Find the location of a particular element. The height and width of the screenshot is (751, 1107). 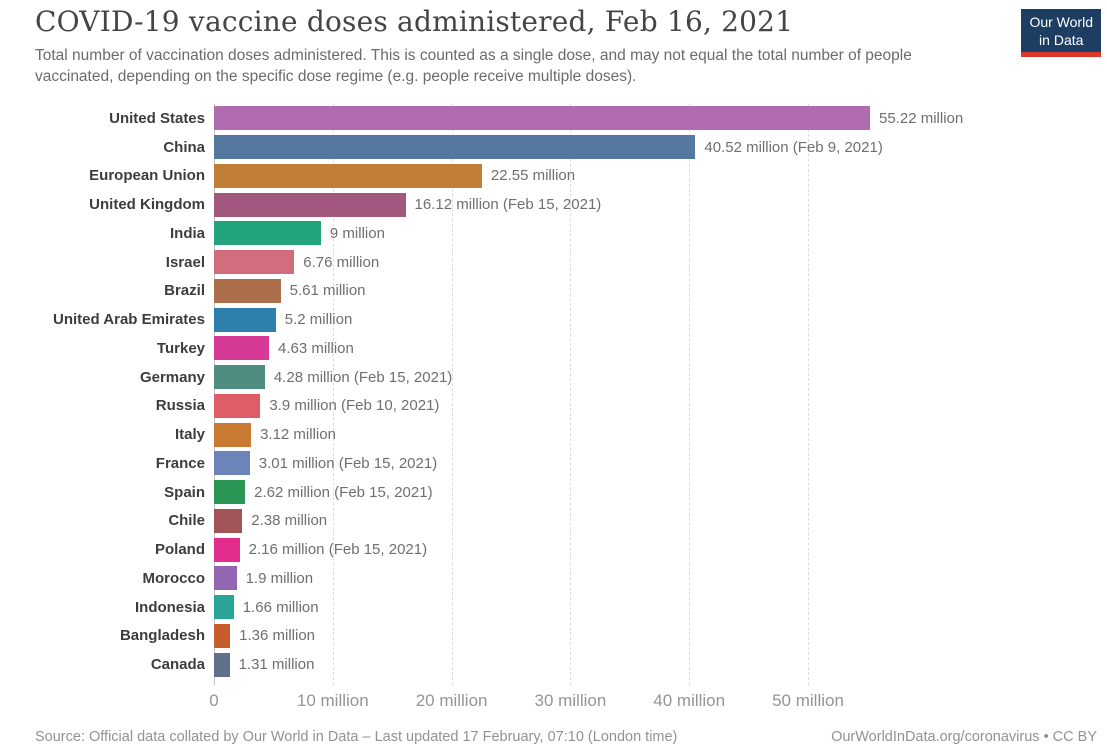

country-label-bangladesh: Bangladesh is located at coordinates (162, 636).